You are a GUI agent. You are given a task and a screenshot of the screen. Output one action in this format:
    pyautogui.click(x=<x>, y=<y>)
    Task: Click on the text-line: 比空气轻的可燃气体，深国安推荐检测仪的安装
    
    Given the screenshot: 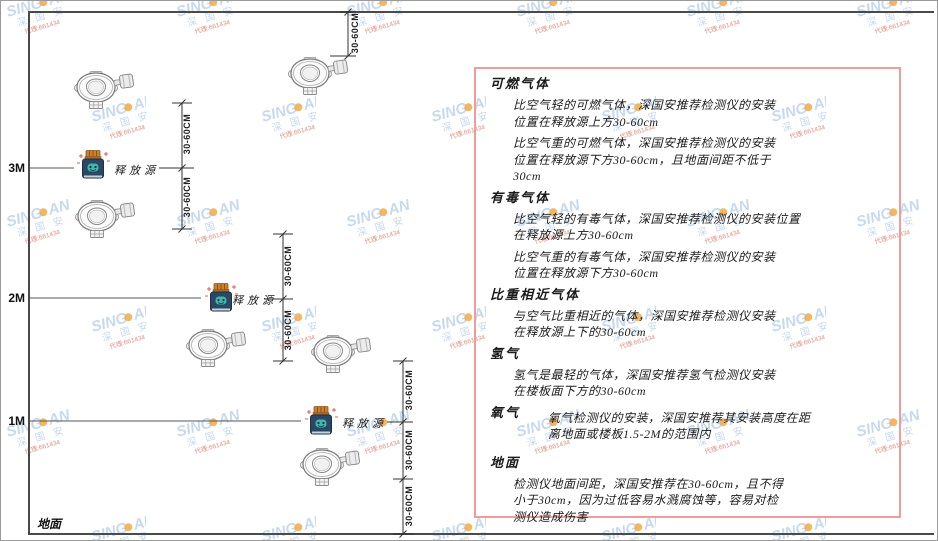 What is the action you would take?
    pyautogui.click(x=644, y=105)
    